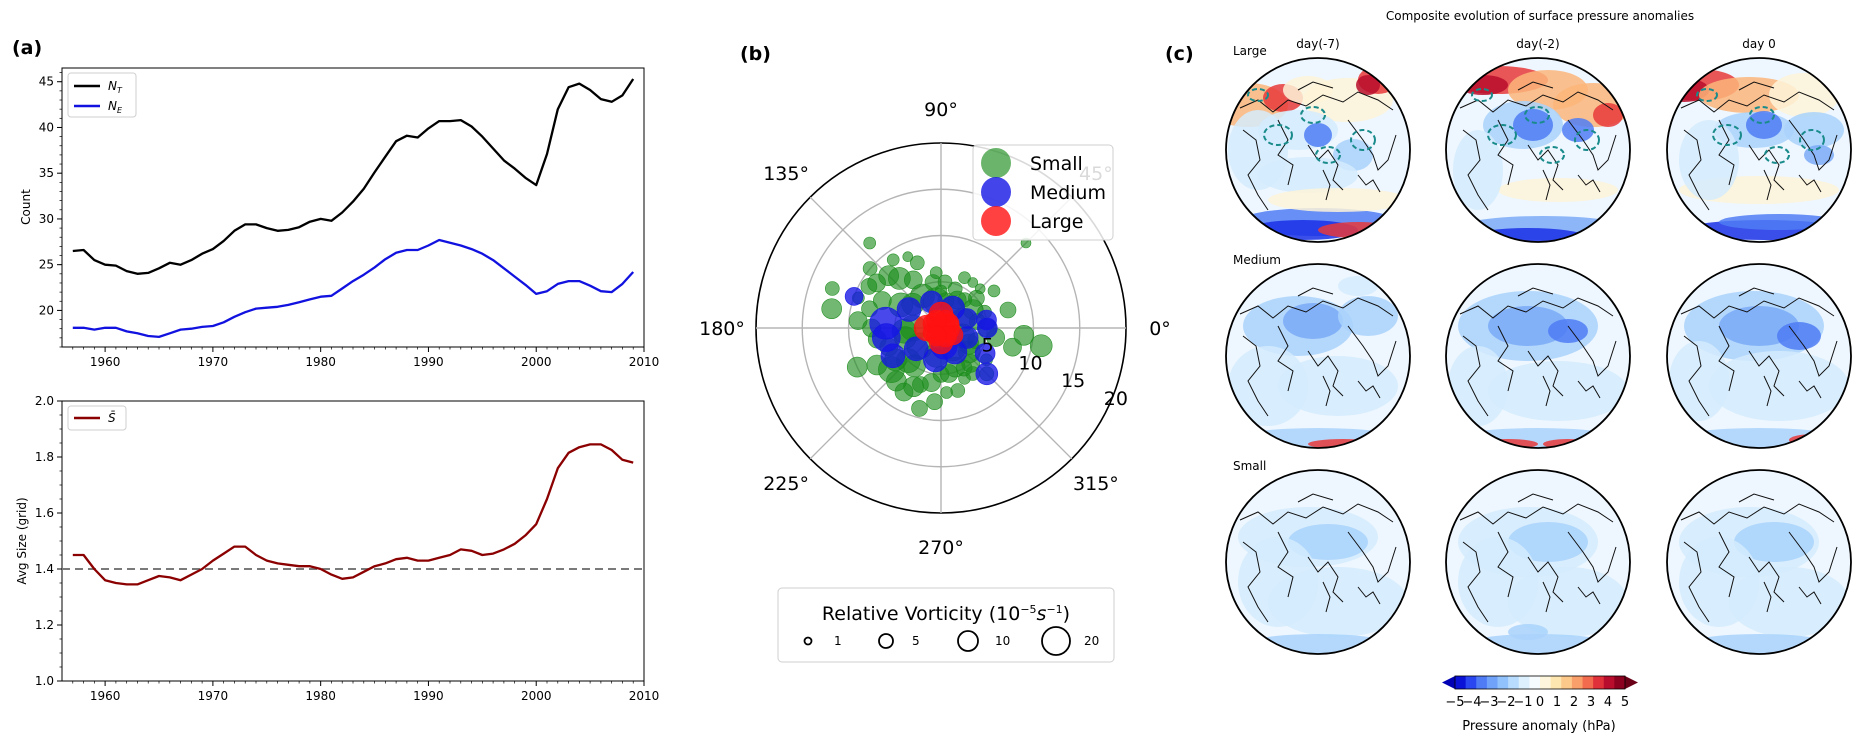  What do you see at coordinates (1073, 381) in the screenshot?
I see `radial-tick-label: 15` at bounding box center [1073, 381].